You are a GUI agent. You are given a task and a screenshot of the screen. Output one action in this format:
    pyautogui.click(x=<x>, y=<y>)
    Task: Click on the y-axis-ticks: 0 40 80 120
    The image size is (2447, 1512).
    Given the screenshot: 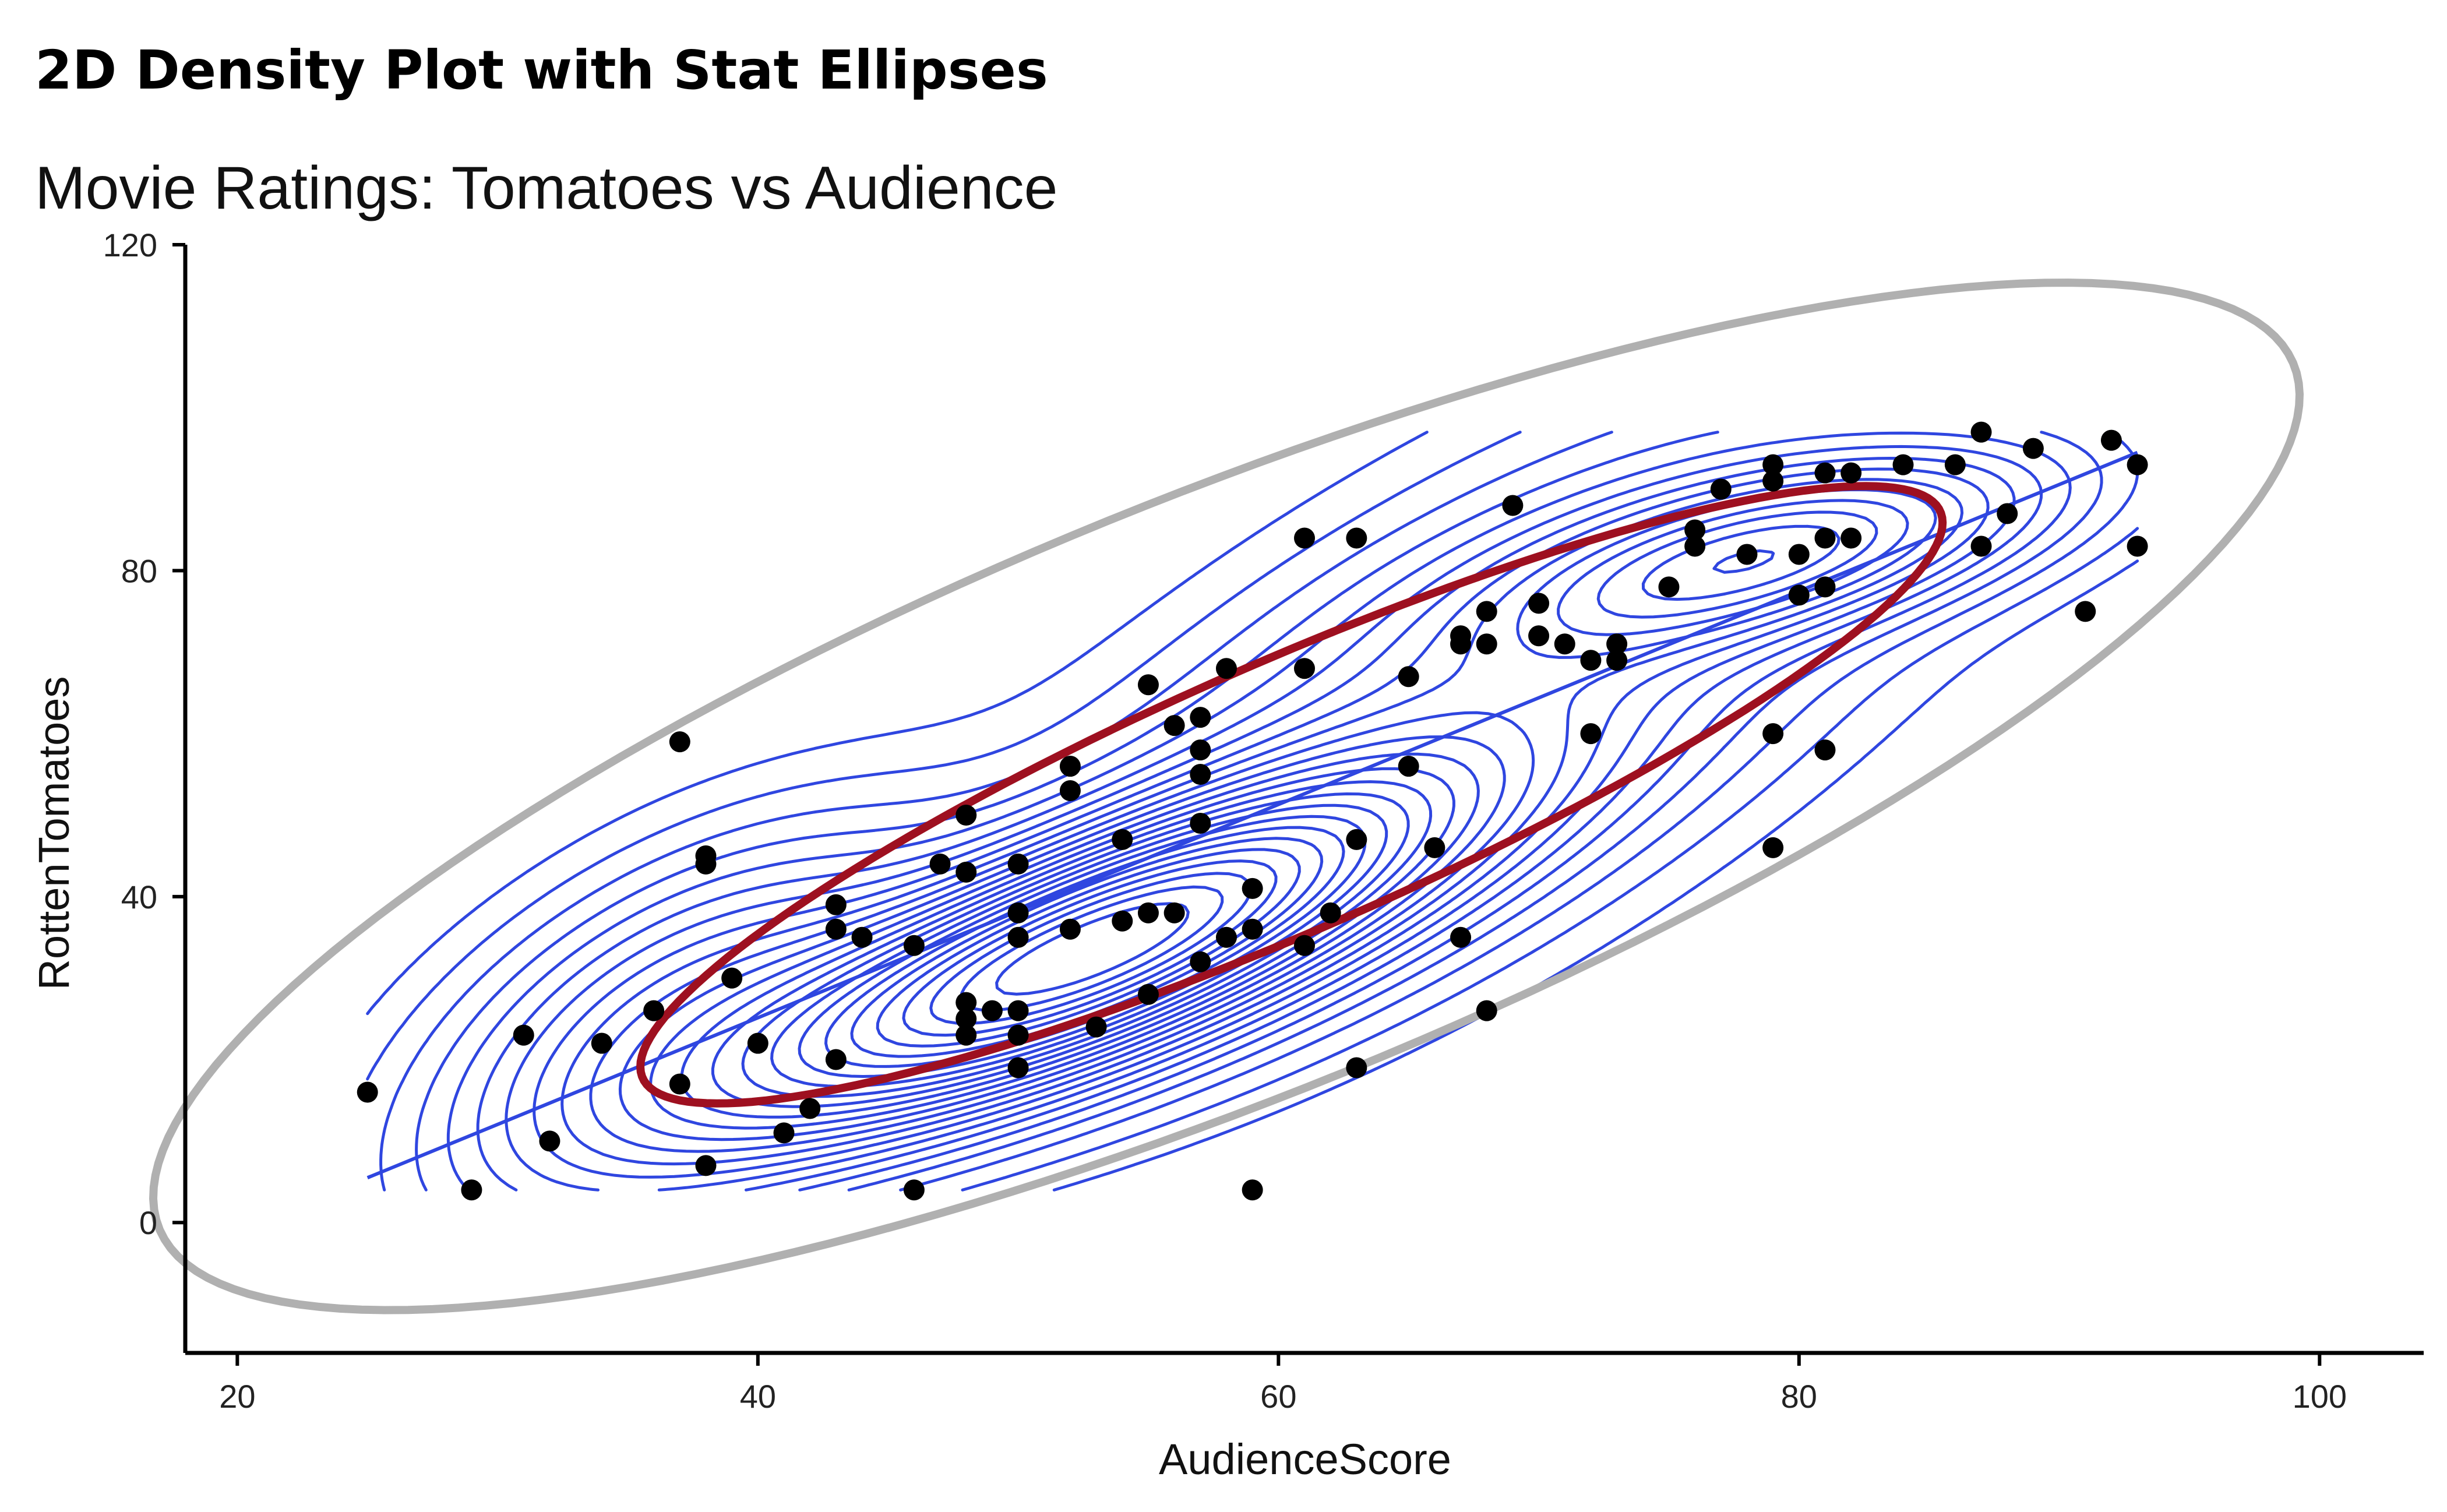 What is the action you would take?
    pyautogui.click(x=144, y=734)
    